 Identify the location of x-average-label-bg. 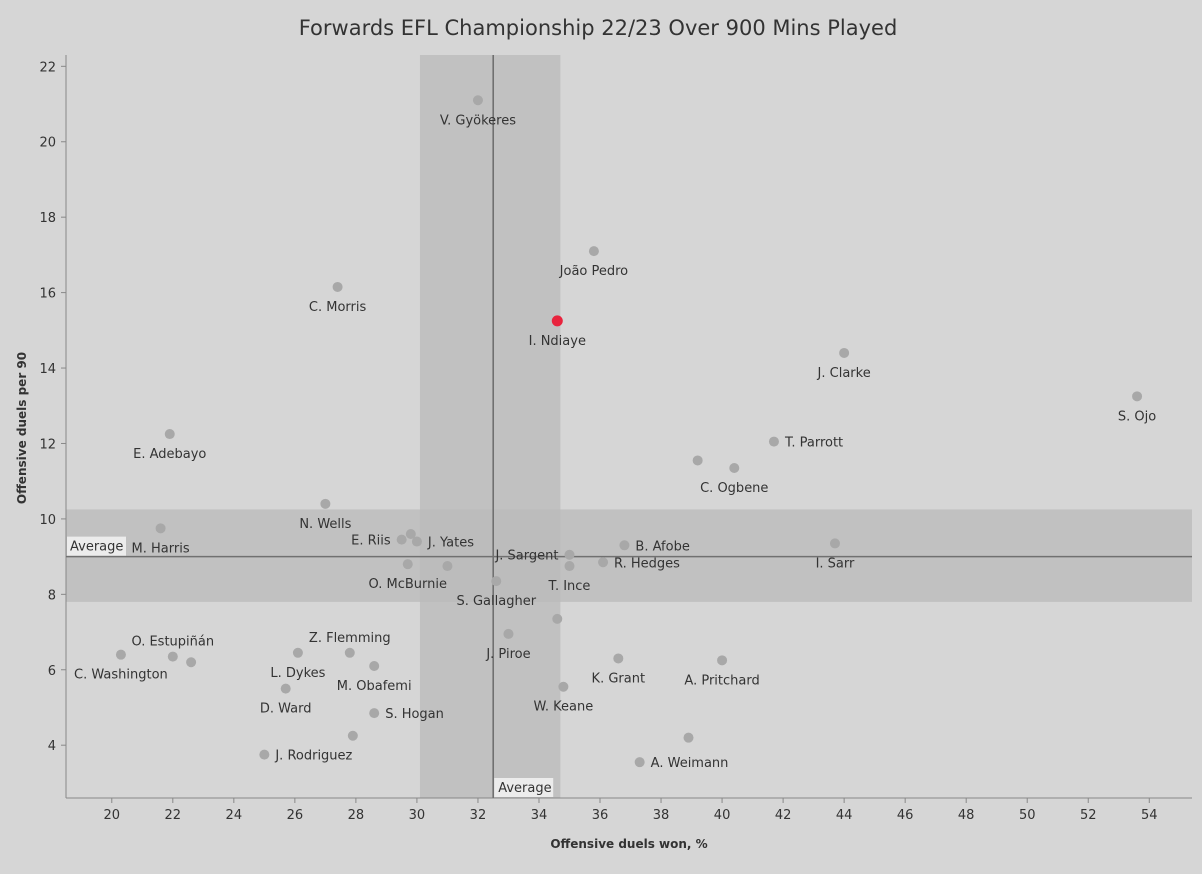
(524, 787).